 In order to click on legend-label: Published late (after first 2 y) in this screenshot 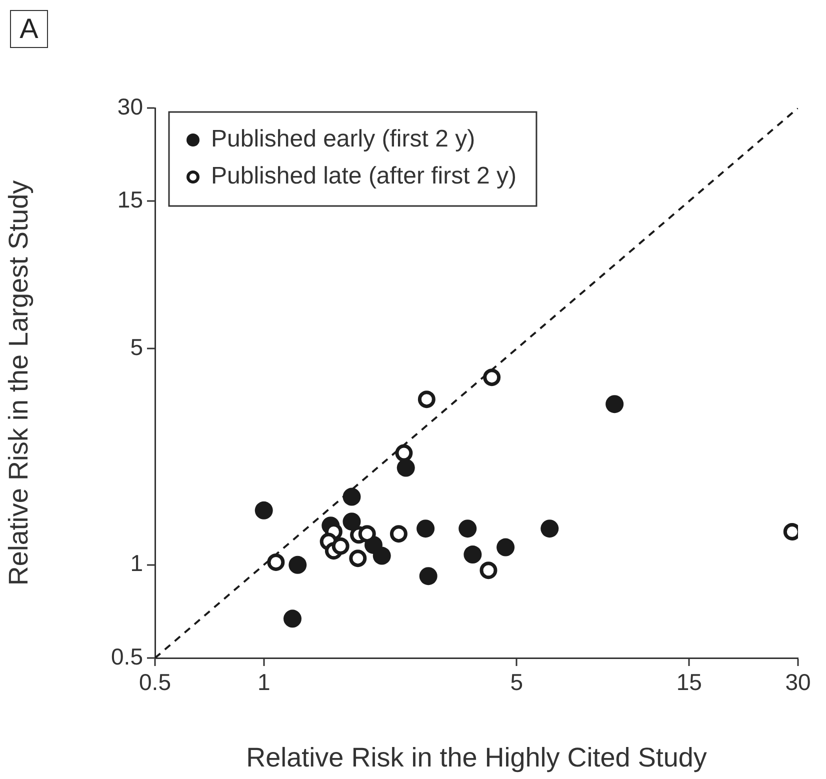, I will do `click(363, 176)`.